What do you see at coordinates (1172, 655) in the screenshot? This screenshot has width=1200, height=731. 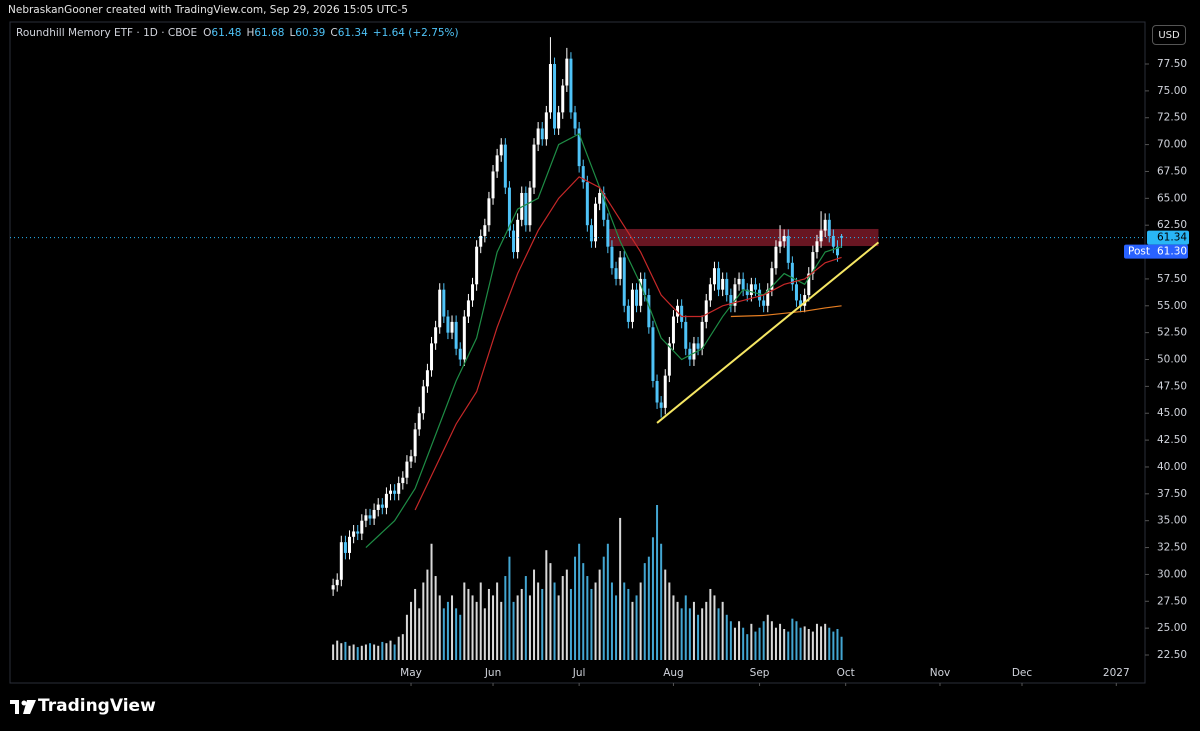 I see `y-tick-label: 22.50` at bounding box center [1172, 655].